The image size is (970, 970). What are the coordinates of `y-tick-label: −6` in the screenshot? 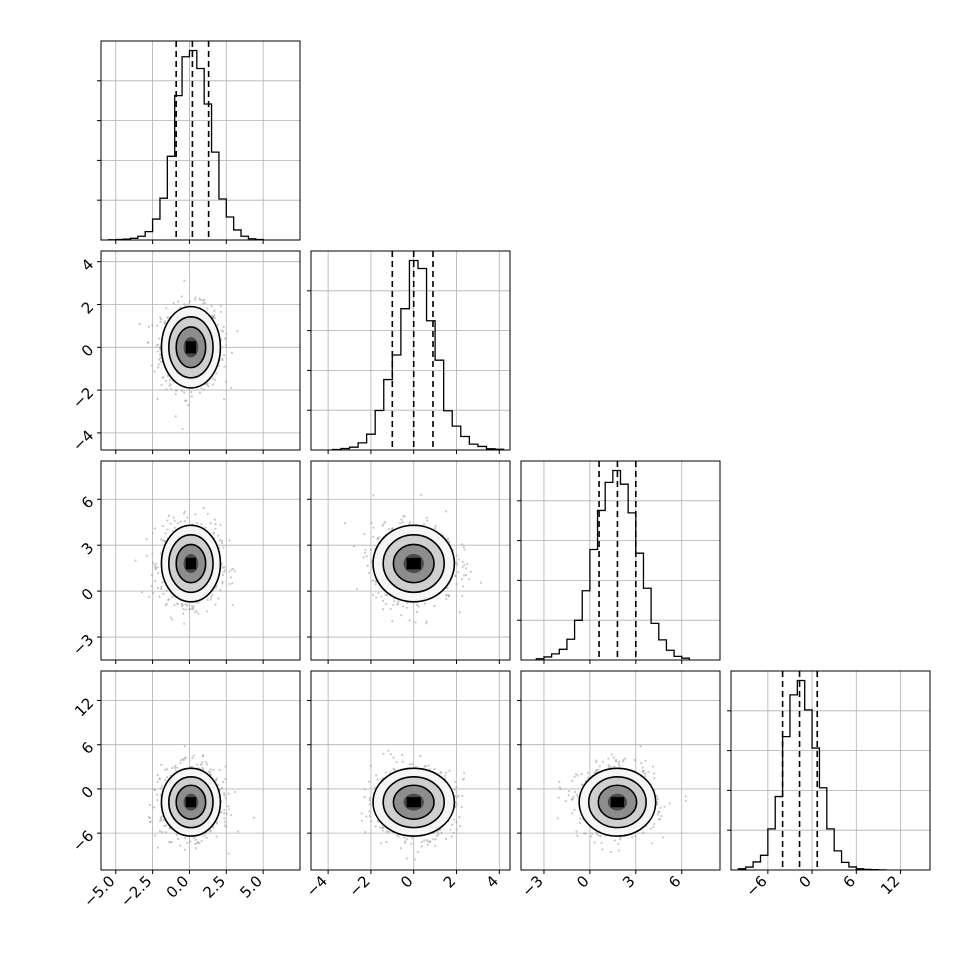 It's located at (83, 841).